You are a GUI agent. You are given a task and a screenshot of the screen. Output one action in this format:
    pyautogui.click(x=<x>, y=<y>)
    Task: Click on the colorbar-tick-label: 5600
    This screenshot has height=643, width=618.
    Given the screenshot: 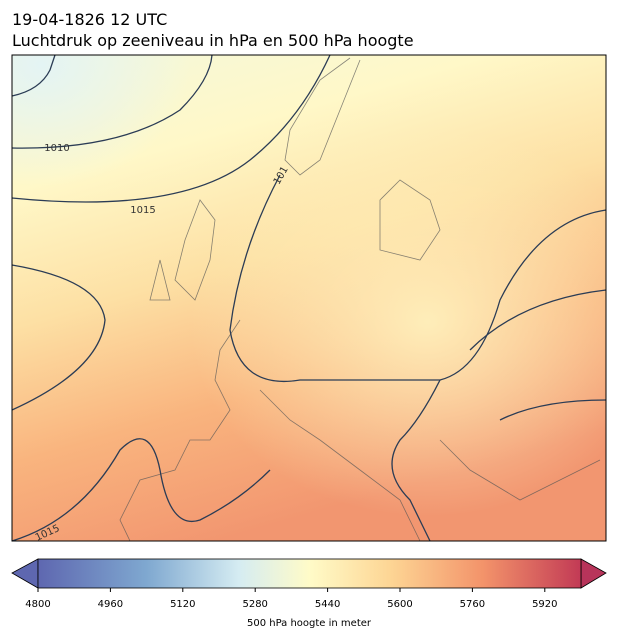 What is the action you would take?
    pyautogui.click(x=399, y=604)
    